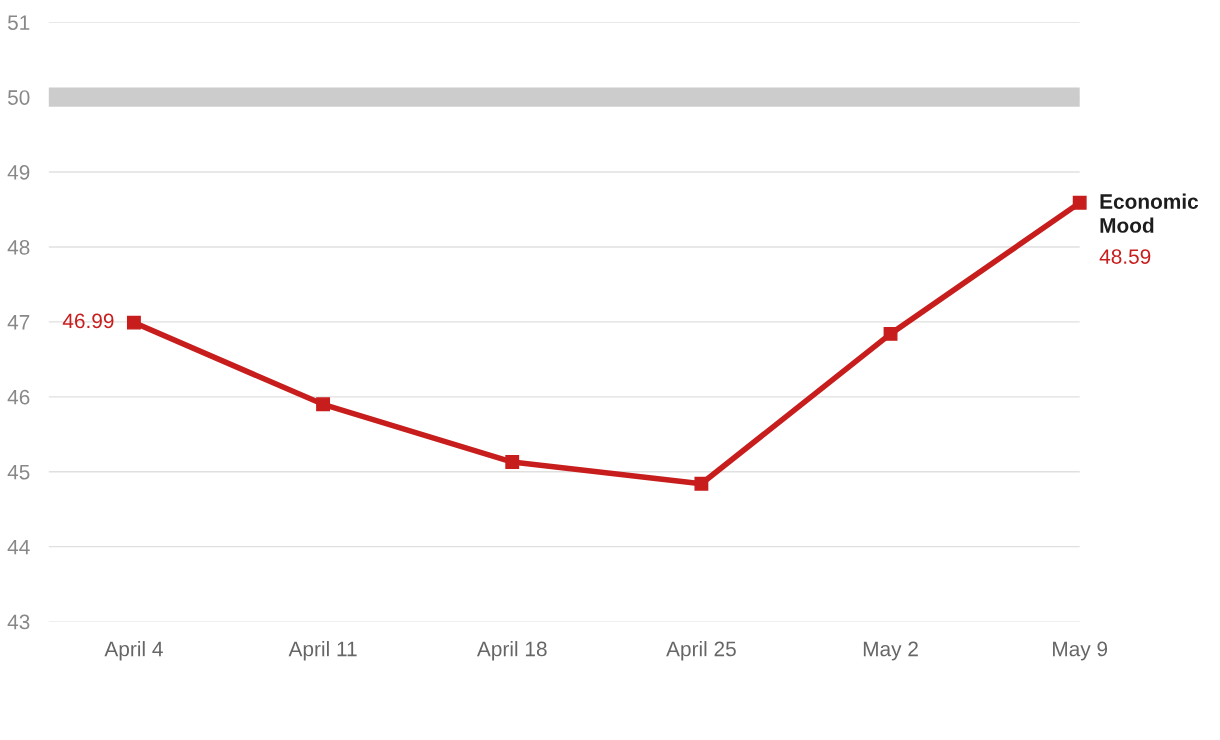  I want to click on x-tick-label: May 9, so click(1080, 651).